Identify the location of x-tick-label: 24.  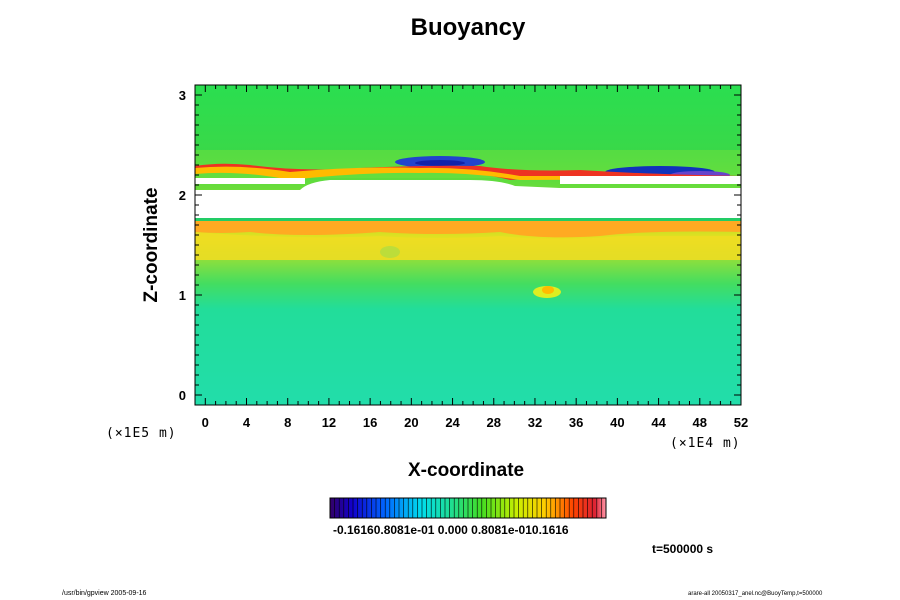
(452, 422).